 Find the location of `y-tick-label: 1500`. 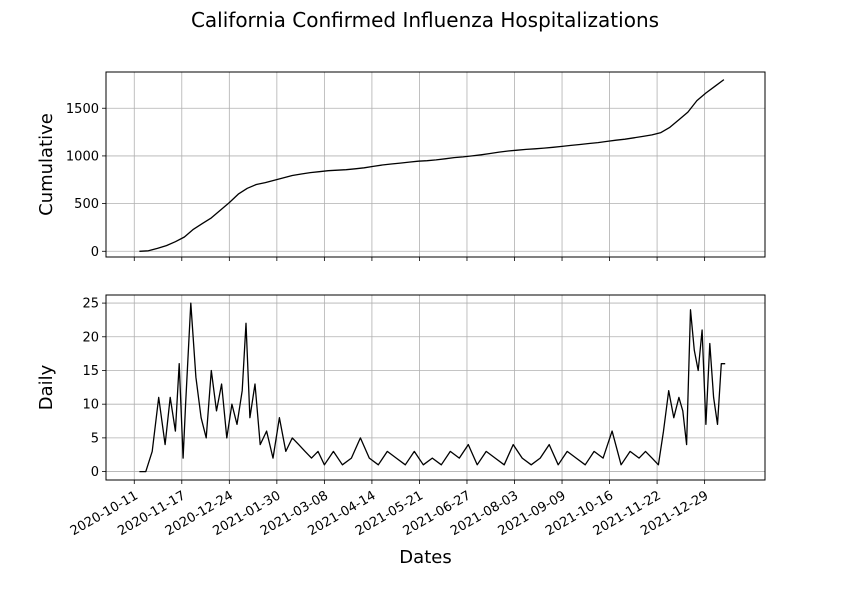

y-tick-label: 1500 is located at coordinates (82, 109).